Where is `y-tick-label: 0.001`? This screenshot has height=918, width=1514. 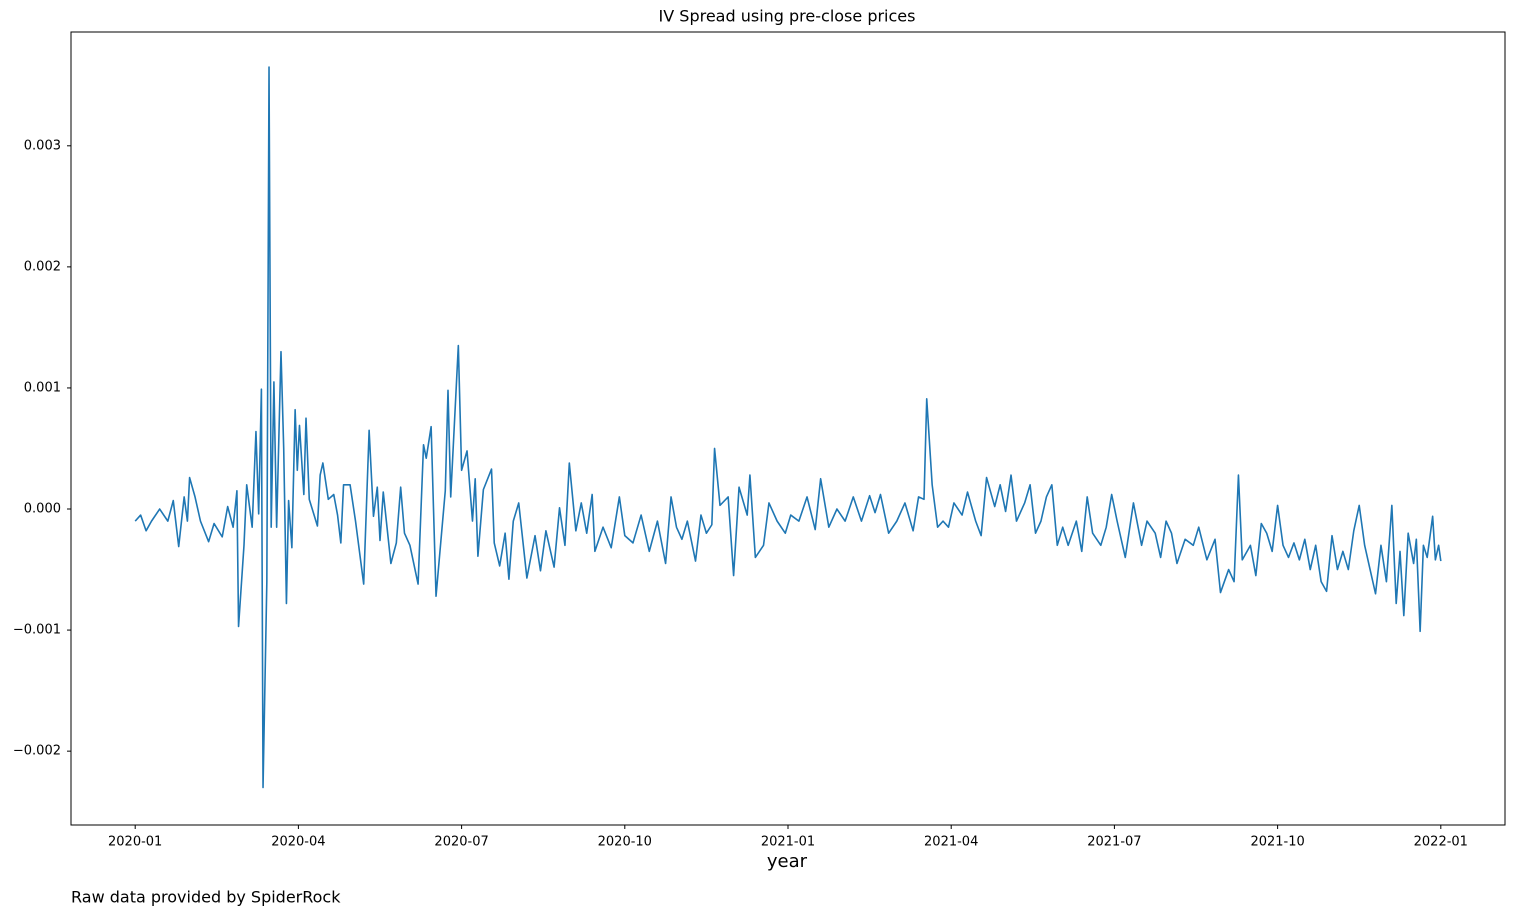 y-tick-label: 0.001 is located at coordinates (42, 387).